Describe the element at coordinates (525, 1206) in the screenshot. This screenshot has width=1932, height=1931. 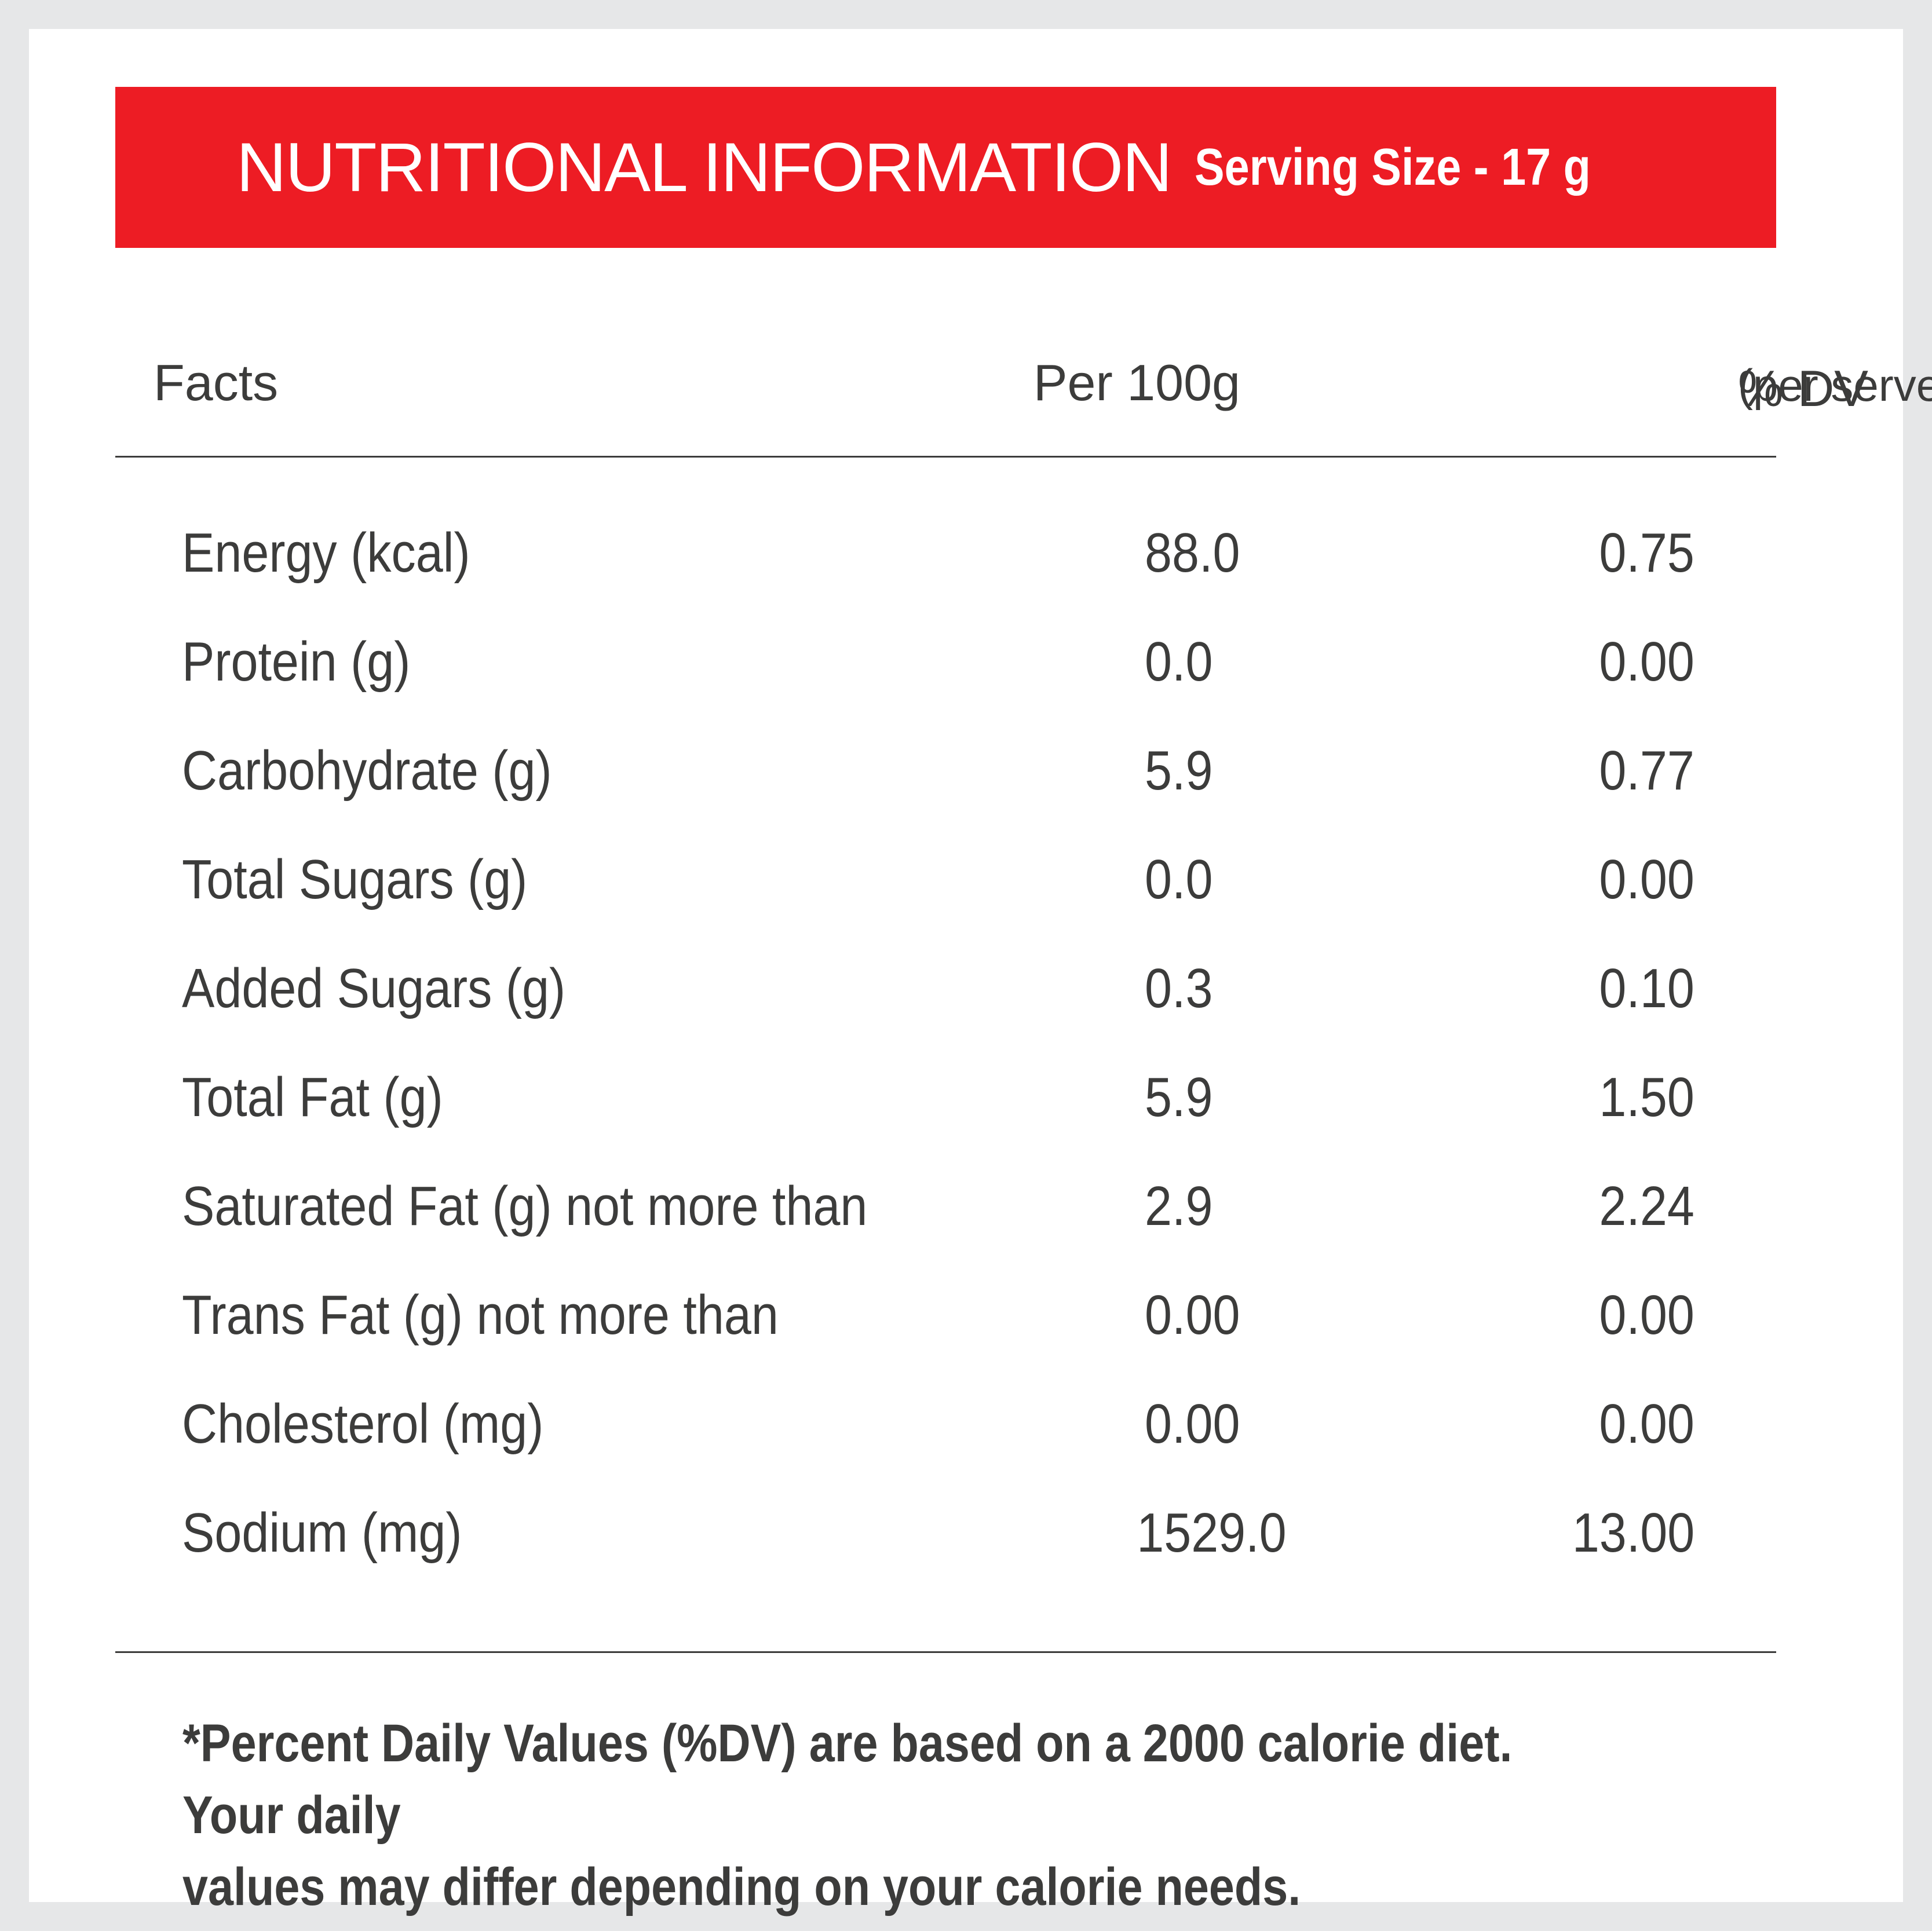
I see `nutrient-label: Saturated Fat (g) not more than` at that location.